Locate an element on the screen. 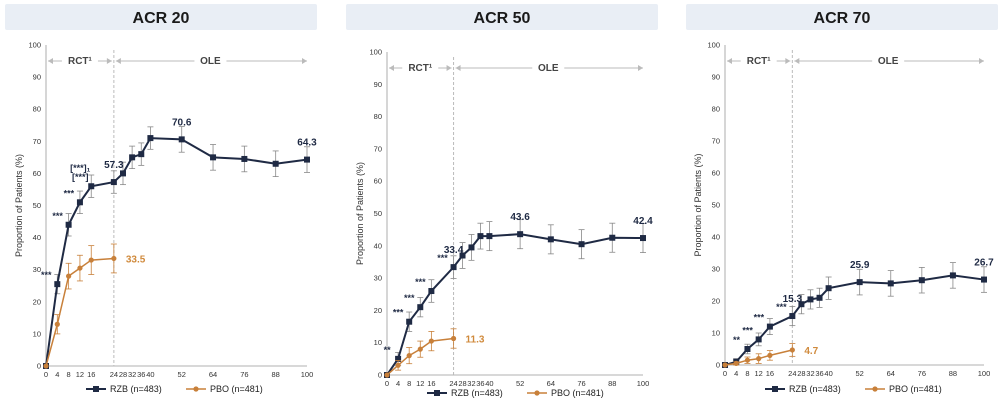  data-label: 64.3 is located at coordinates (307, 143).